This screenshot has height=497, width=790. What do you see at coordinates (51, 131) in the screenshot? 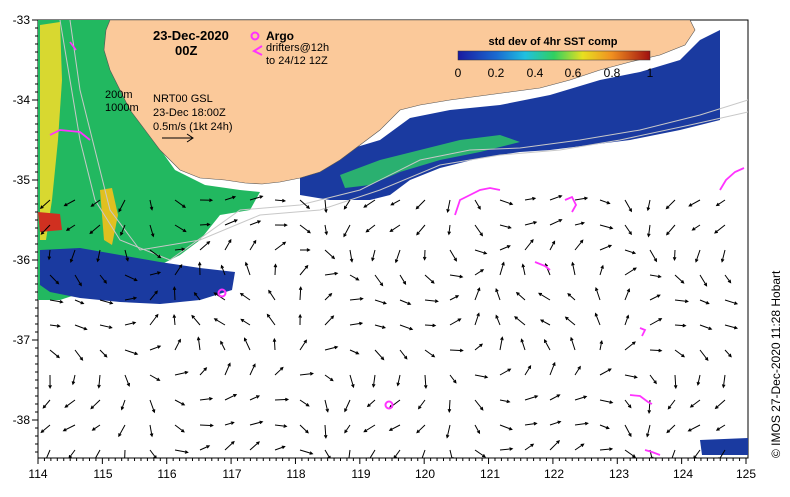
I see `sst-yellow-band` at bounding box center [51, 131].